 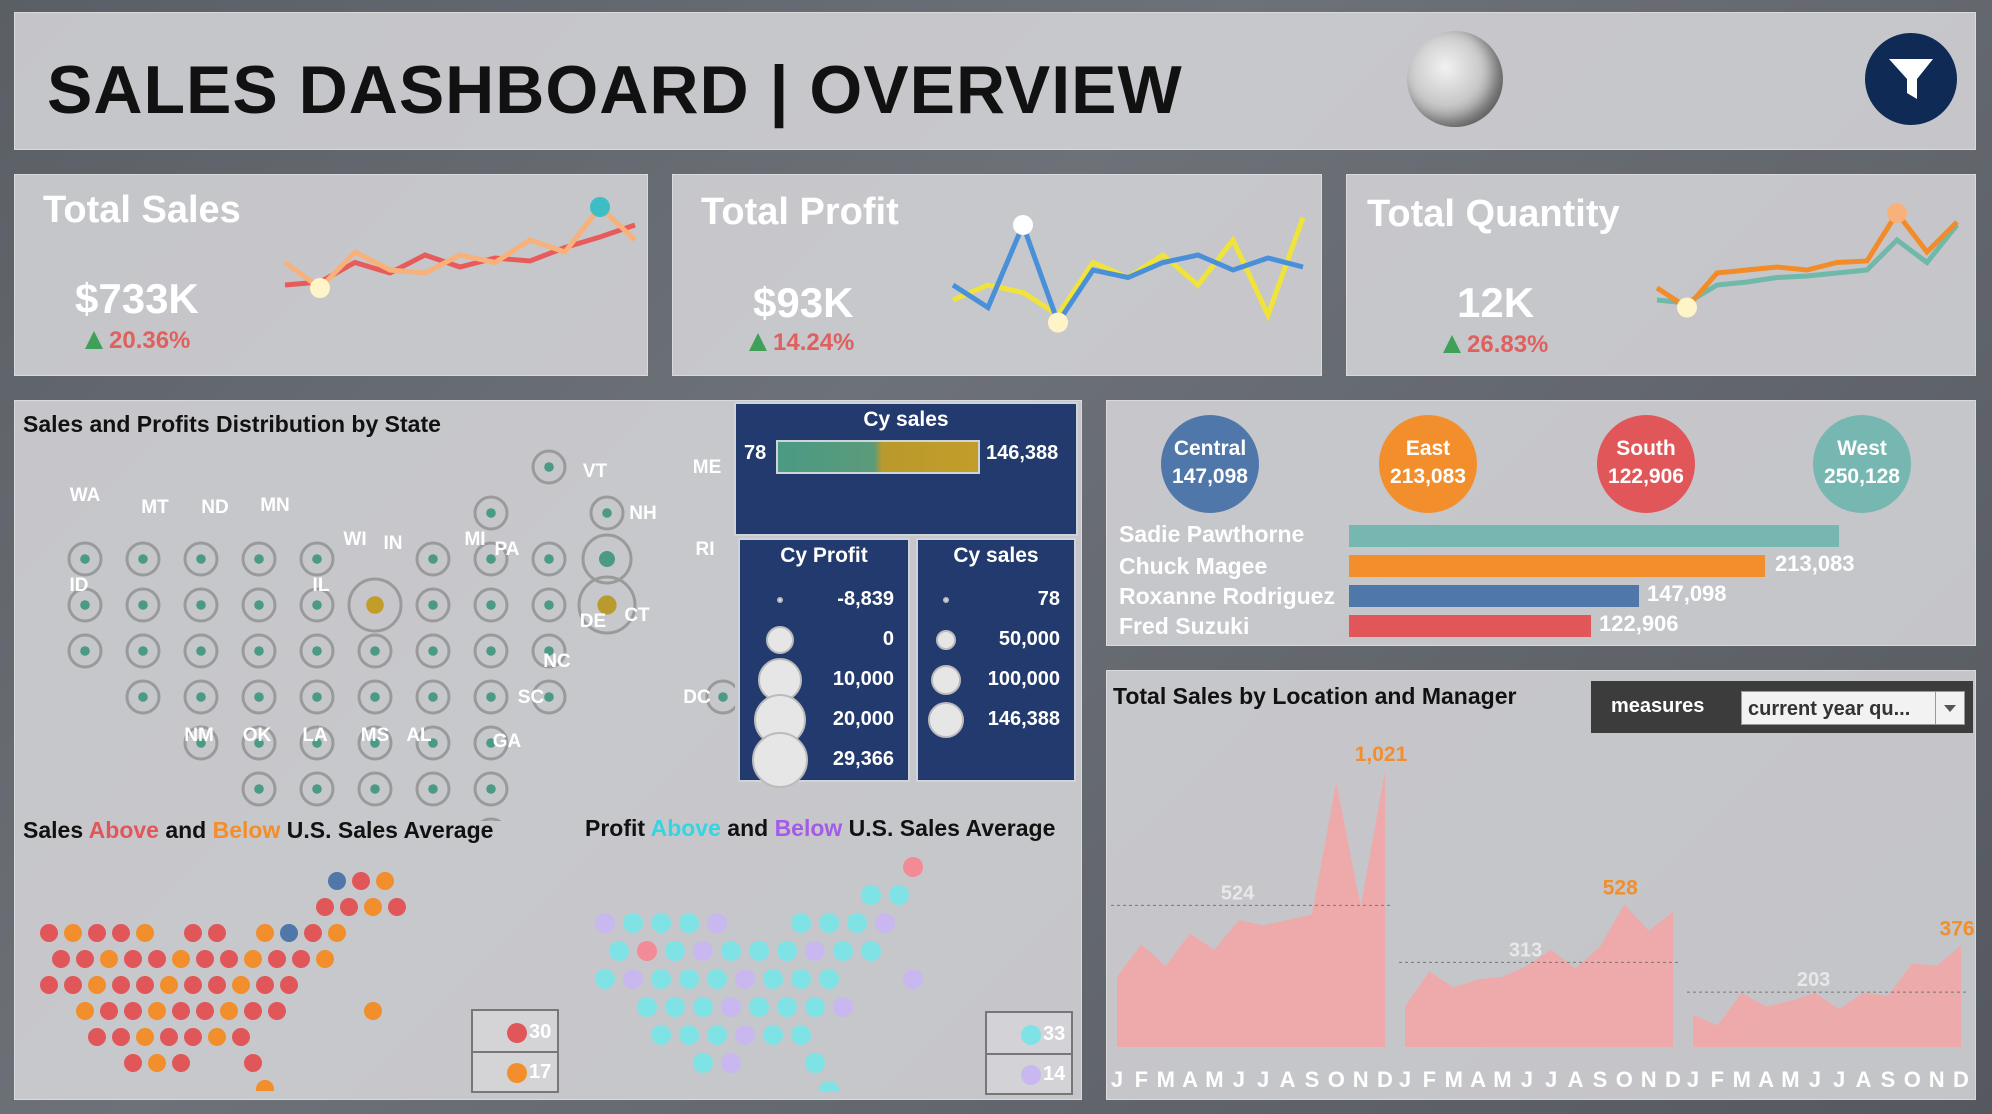 I want to click on month-label: N, so click(x=1649, y=1079).